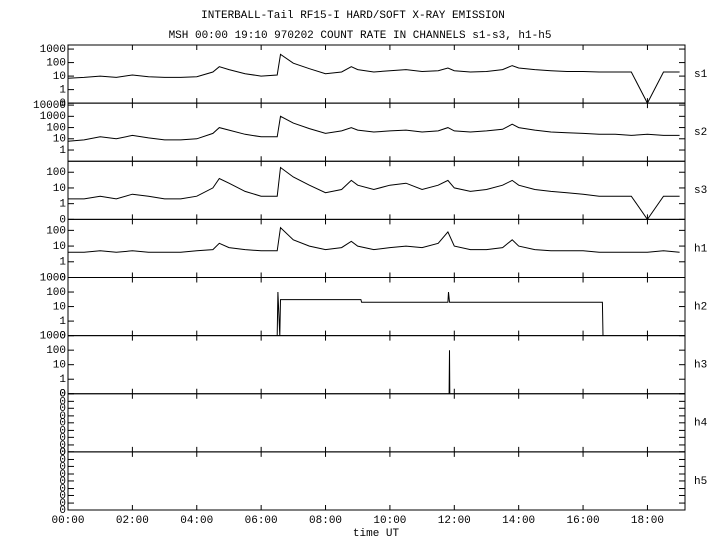  What do you see at coordinates (325, 521) in the screenshot?
I see `x-tick-label: 08:00` at bounding box center [325, 521].